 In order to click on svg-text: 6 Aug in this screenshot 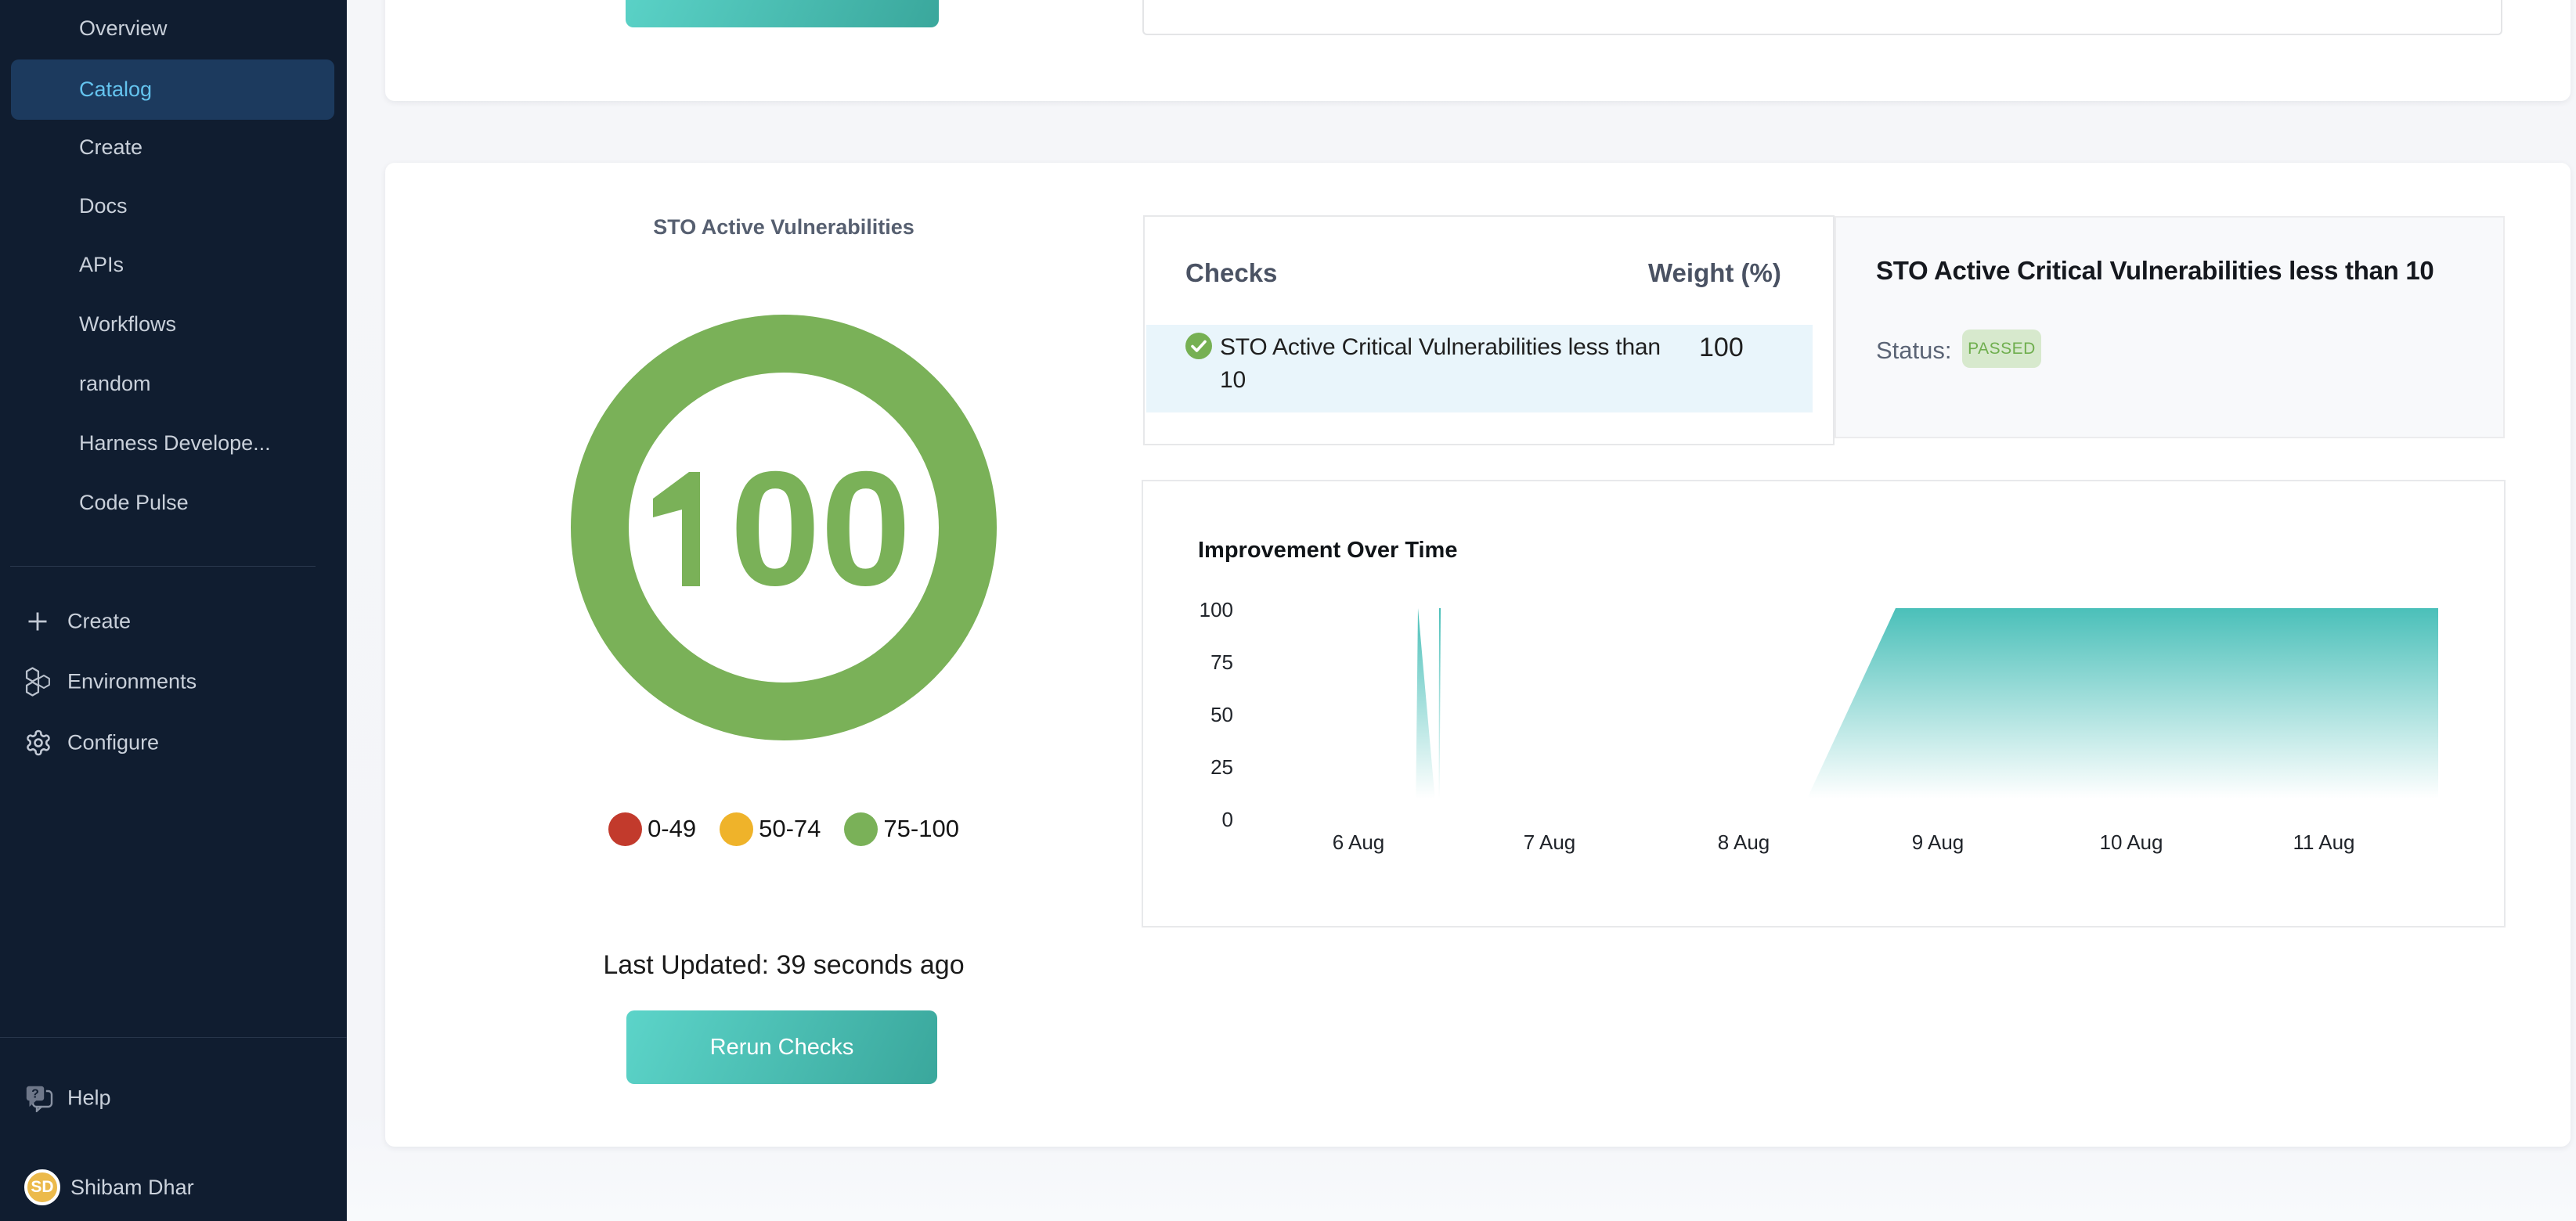, I will do `click(1359, 842)`.